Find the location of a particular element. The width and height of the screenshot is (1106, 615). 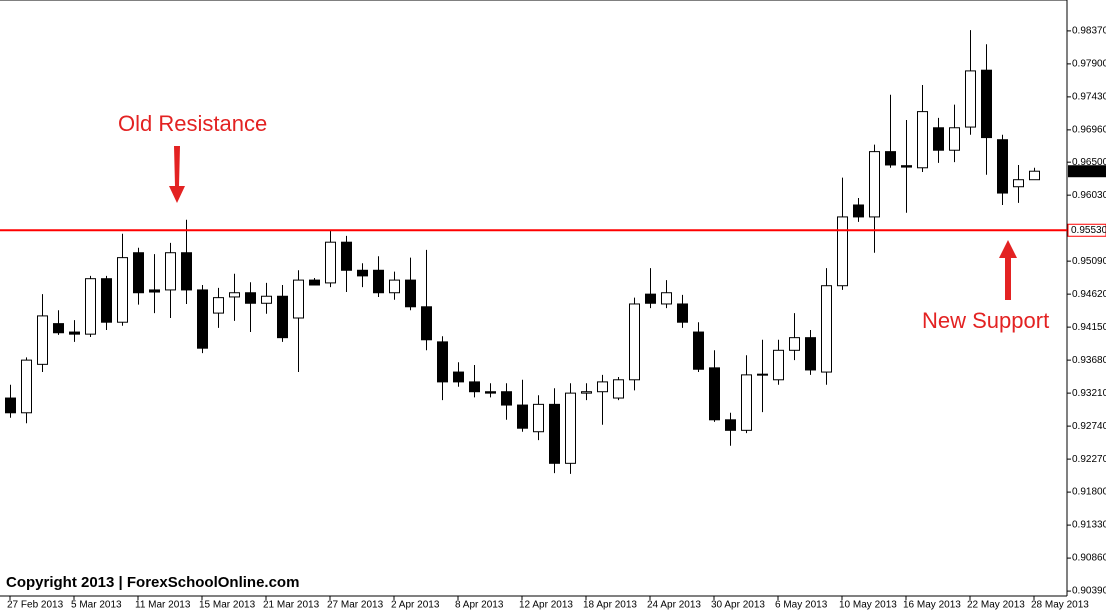

x-tick-label: 5 Mar 2013 is located at coordinates (96, 605).